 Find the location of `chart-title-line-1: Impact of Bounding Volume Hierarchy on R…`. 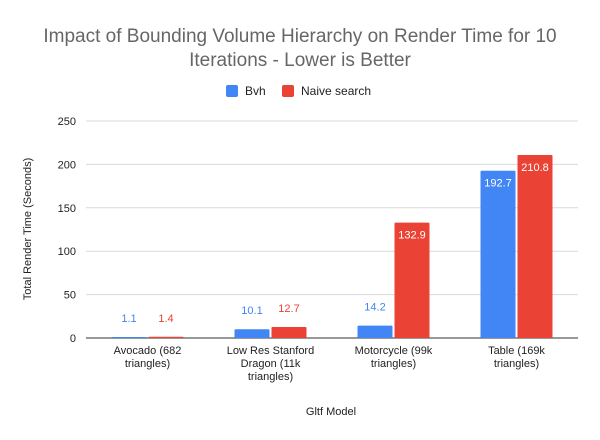

chart-title-line-1: Impact of Bounding Volume Hierarchy on R… is located at coordinates (299, 36).